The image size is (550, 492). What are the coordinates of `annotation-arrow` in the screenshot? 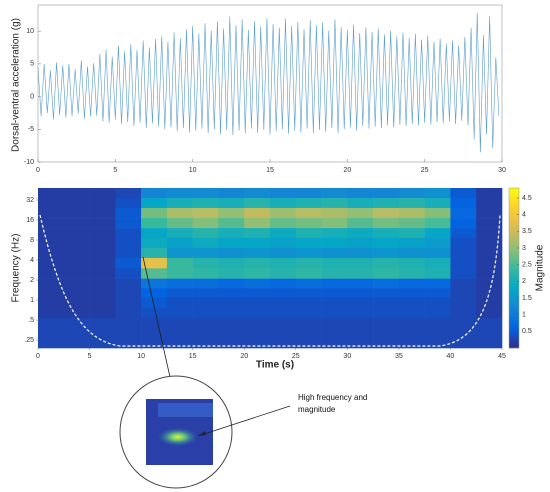 It's located at (244, 421).